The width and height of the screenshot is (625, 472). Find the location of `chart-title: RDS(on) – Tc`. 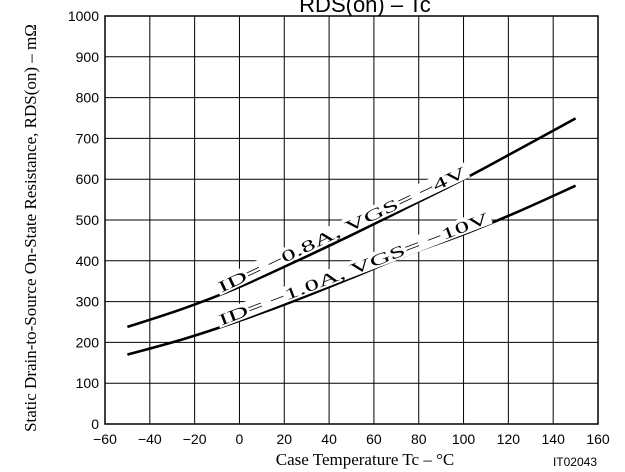

chart-title: RDS(on) – Tc is located at coordinates (365, 8).